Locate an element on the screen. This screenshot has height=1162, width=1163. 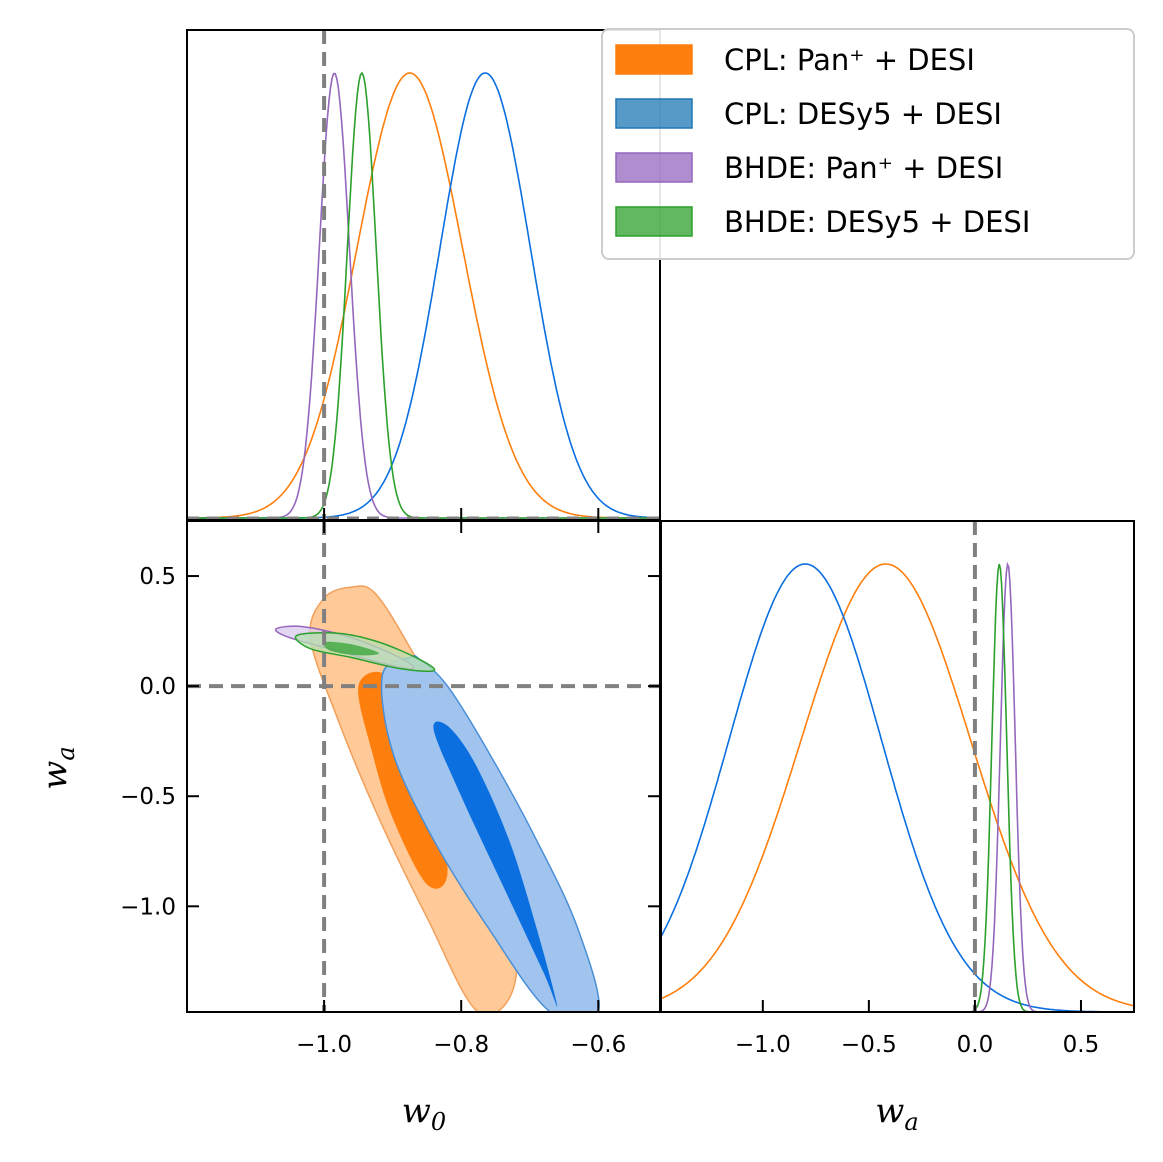
legend-label-1: CPL: DESy5 + DESI is located at coordinates (863, 114).